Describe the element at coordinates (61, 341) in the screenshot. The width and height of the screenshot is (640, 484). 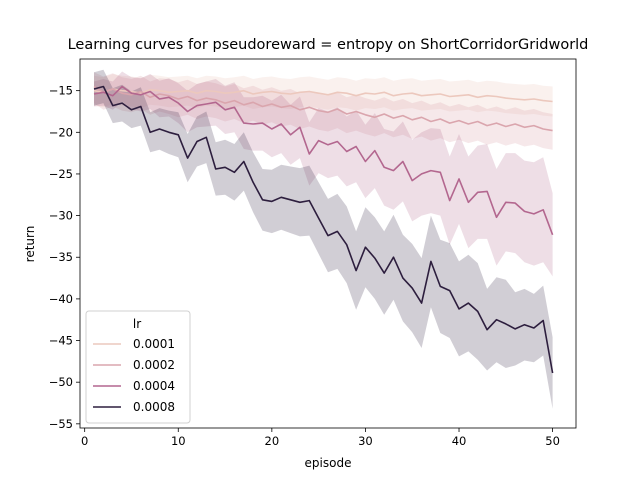
I see `y-tick-label: −45` at that location.